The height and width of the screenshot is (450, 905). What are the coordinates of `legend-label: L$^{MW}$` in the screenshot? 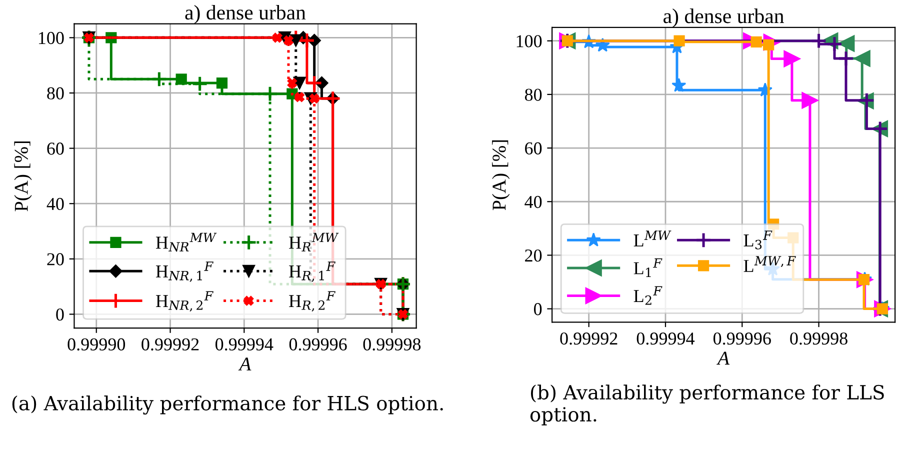 It's located at (653, 238).